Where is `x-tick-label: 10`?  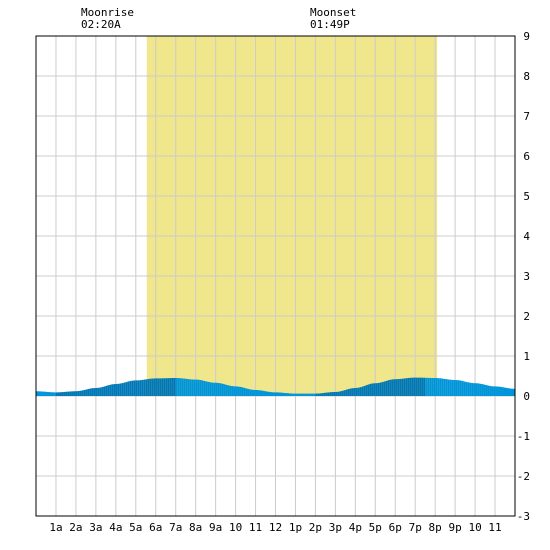 x-tick-label: 10 is located at coordinates (235, 527).